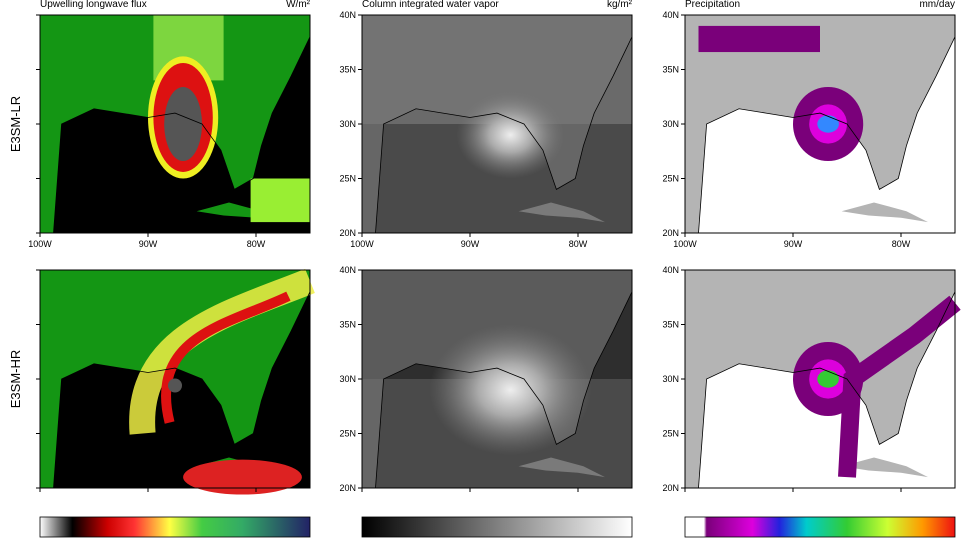 The width and height of the screenshot is (965, 543). What do you see at coordinates (899, 386) in the screenshot?
I see `rain-band` at bounding box center [899, 386].